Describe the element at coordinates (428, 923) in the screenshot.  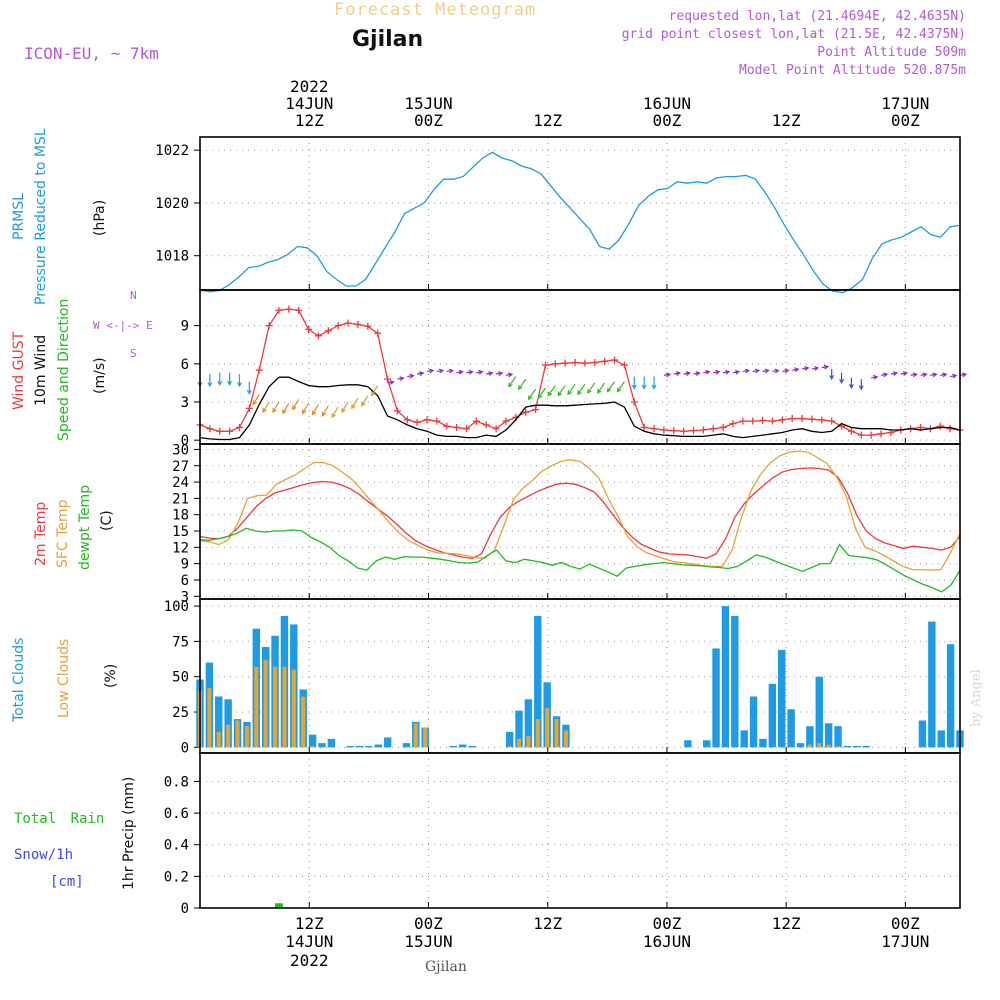
I see `bottom-hour-label: 00Z` at that location.